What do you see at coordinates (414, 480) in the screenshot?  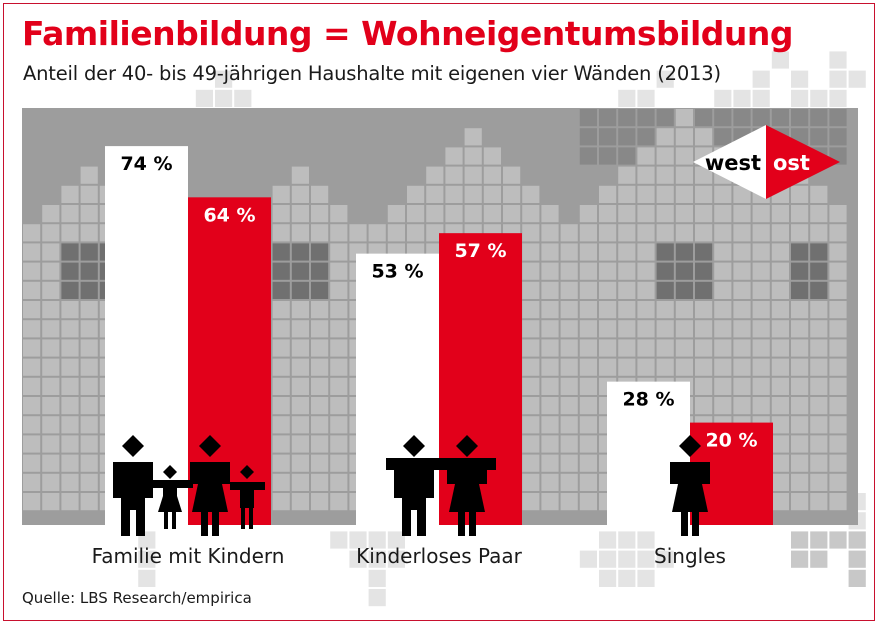 I see `torso` at bounding box center [414, 480].